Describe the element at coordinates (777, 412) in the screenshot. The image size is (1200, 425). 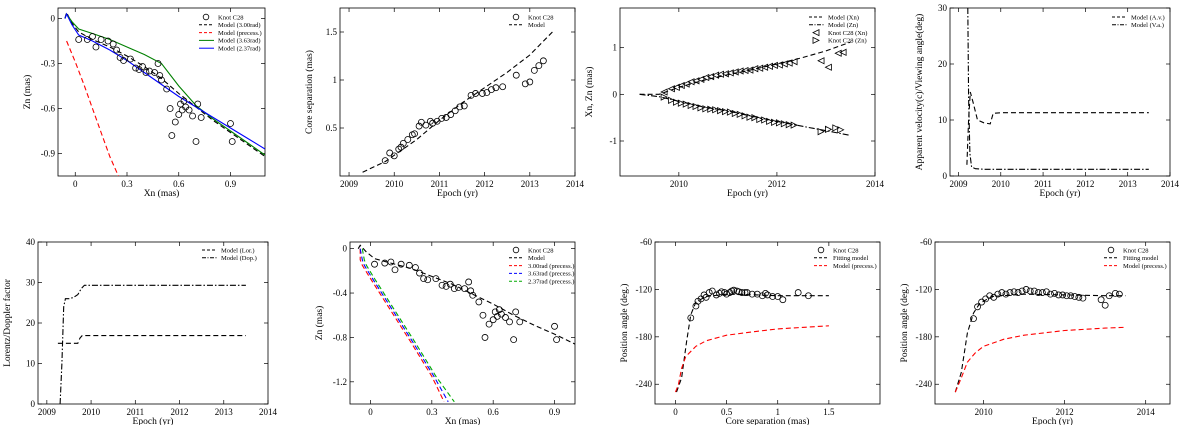
I see `x-tick-label: 1` at that location.